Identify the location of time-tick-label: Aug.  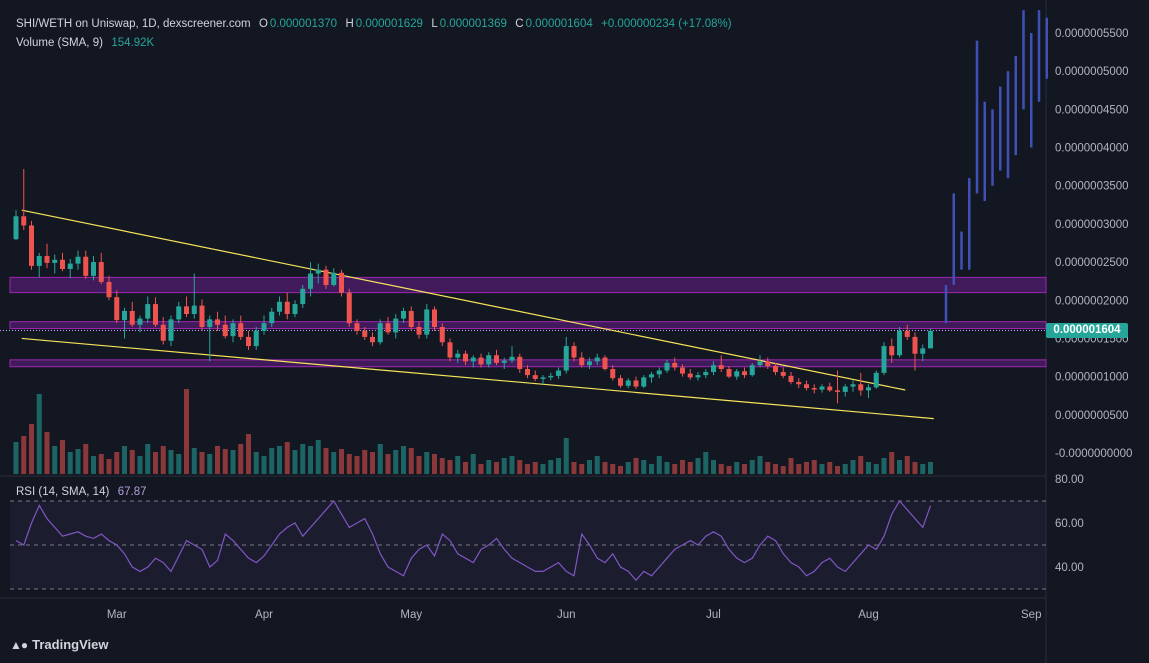
(868, 615).